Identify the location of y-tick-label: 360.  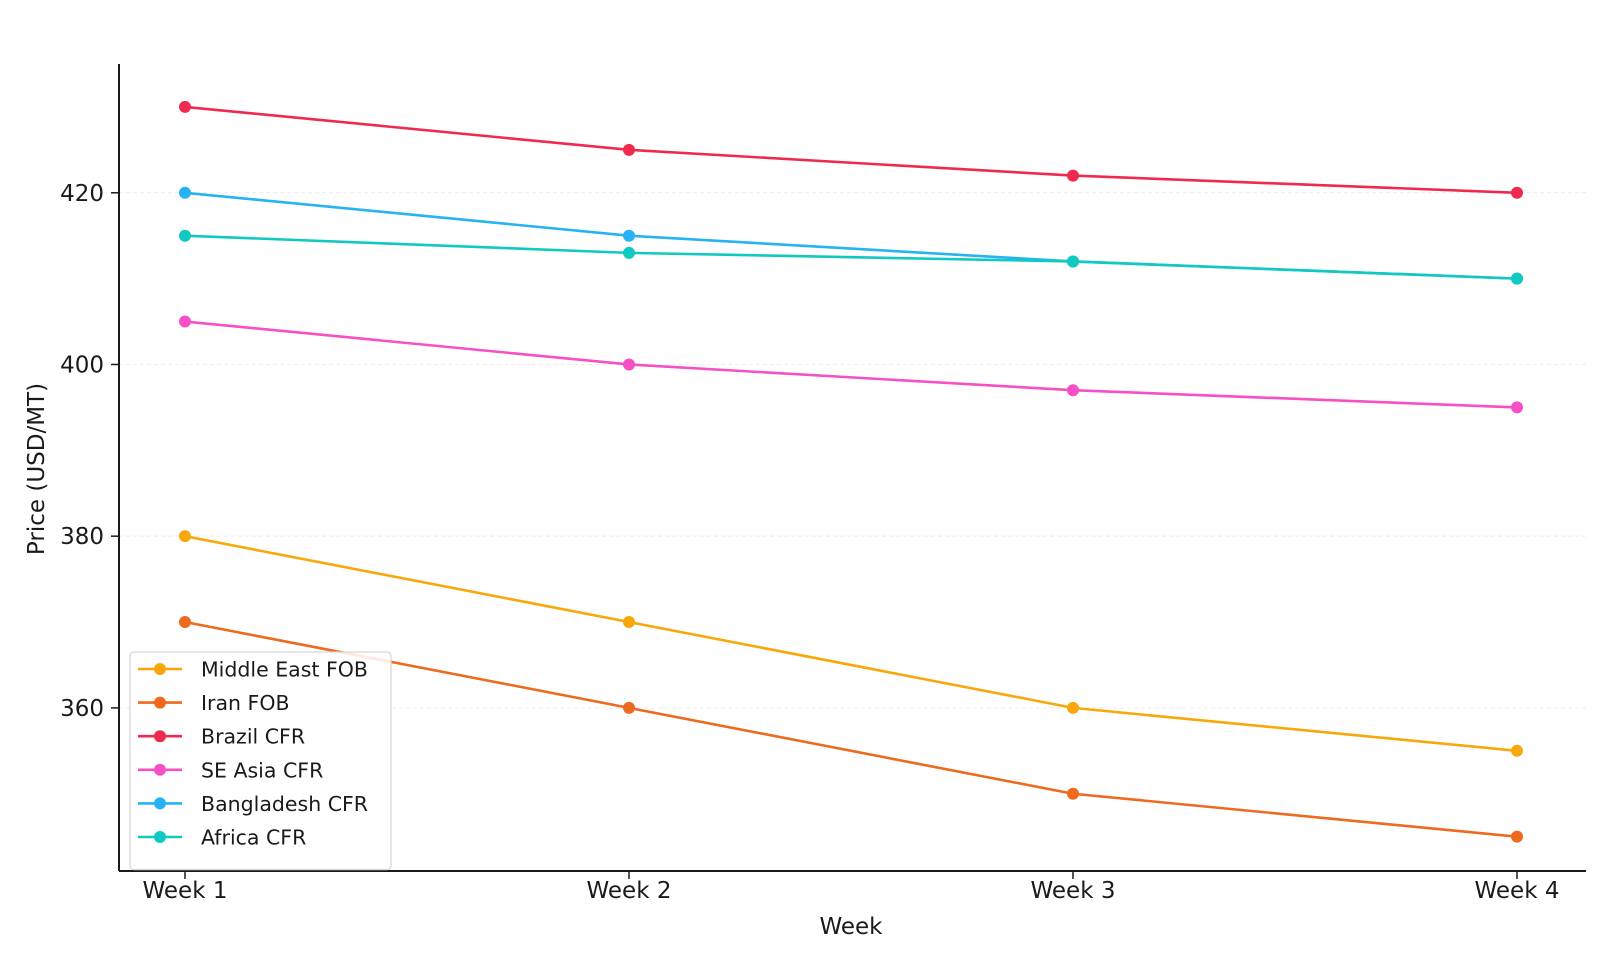
(82, 709).